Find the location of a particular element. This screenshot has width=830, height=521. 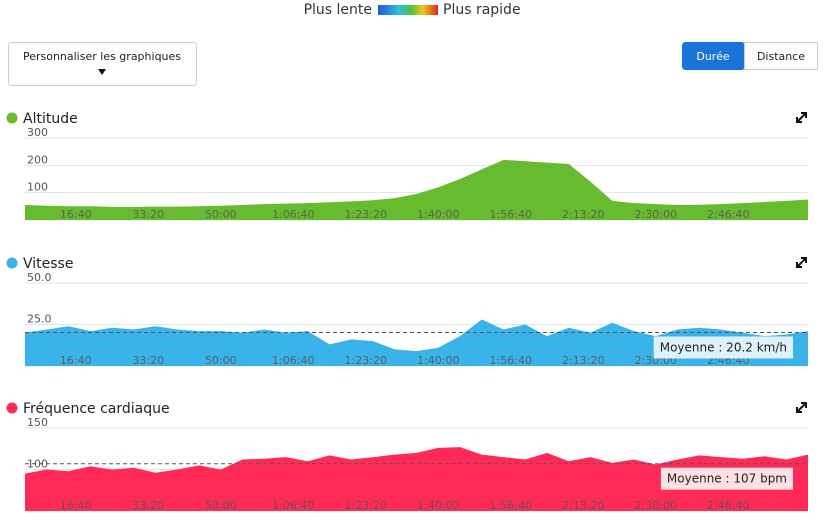

dropdown-caret is located at coordinates (102, 72).